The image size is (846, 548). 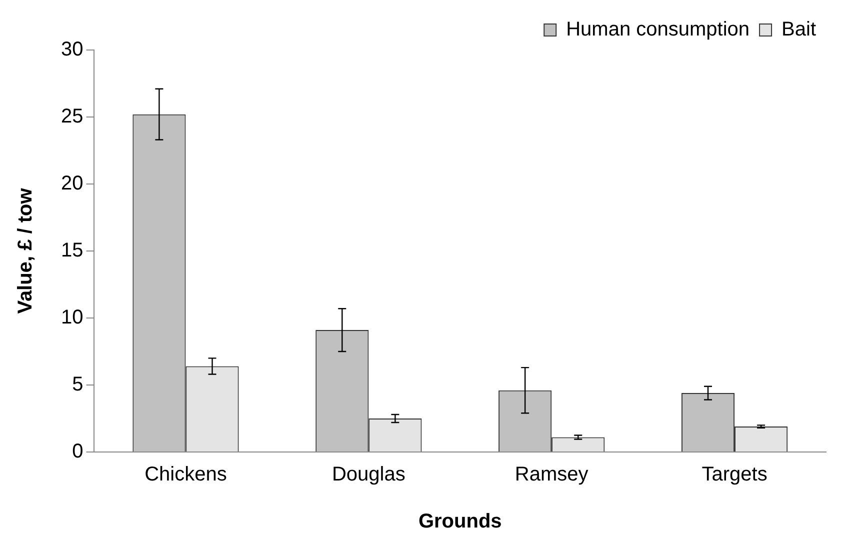 What do you see at coordinates (78, 451) in the screenshot?
I see `y-tick-label: 0` at bounding box center [78, 451].